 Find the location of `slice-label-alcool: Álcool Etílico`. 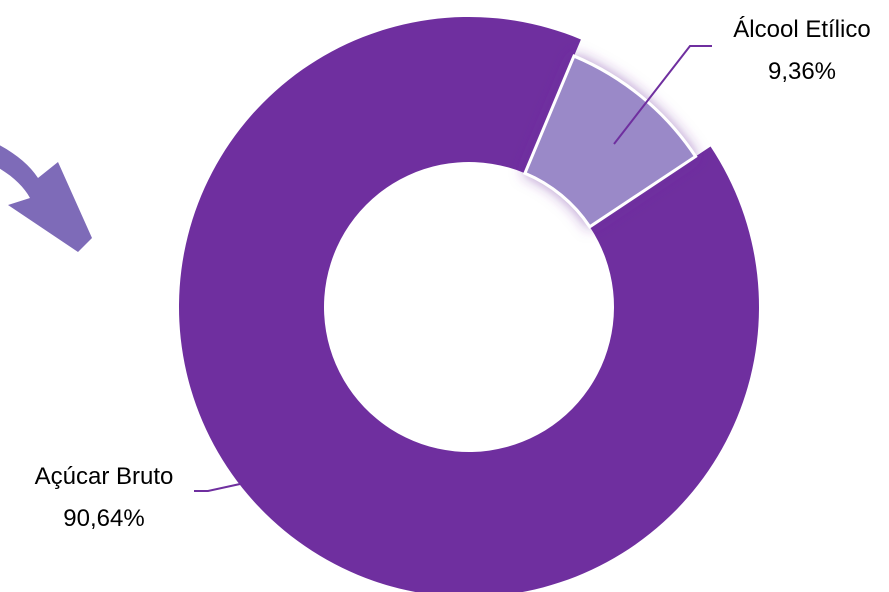

slice-label-alcool: Álcool Etílico is located at coordinates (801, 29).